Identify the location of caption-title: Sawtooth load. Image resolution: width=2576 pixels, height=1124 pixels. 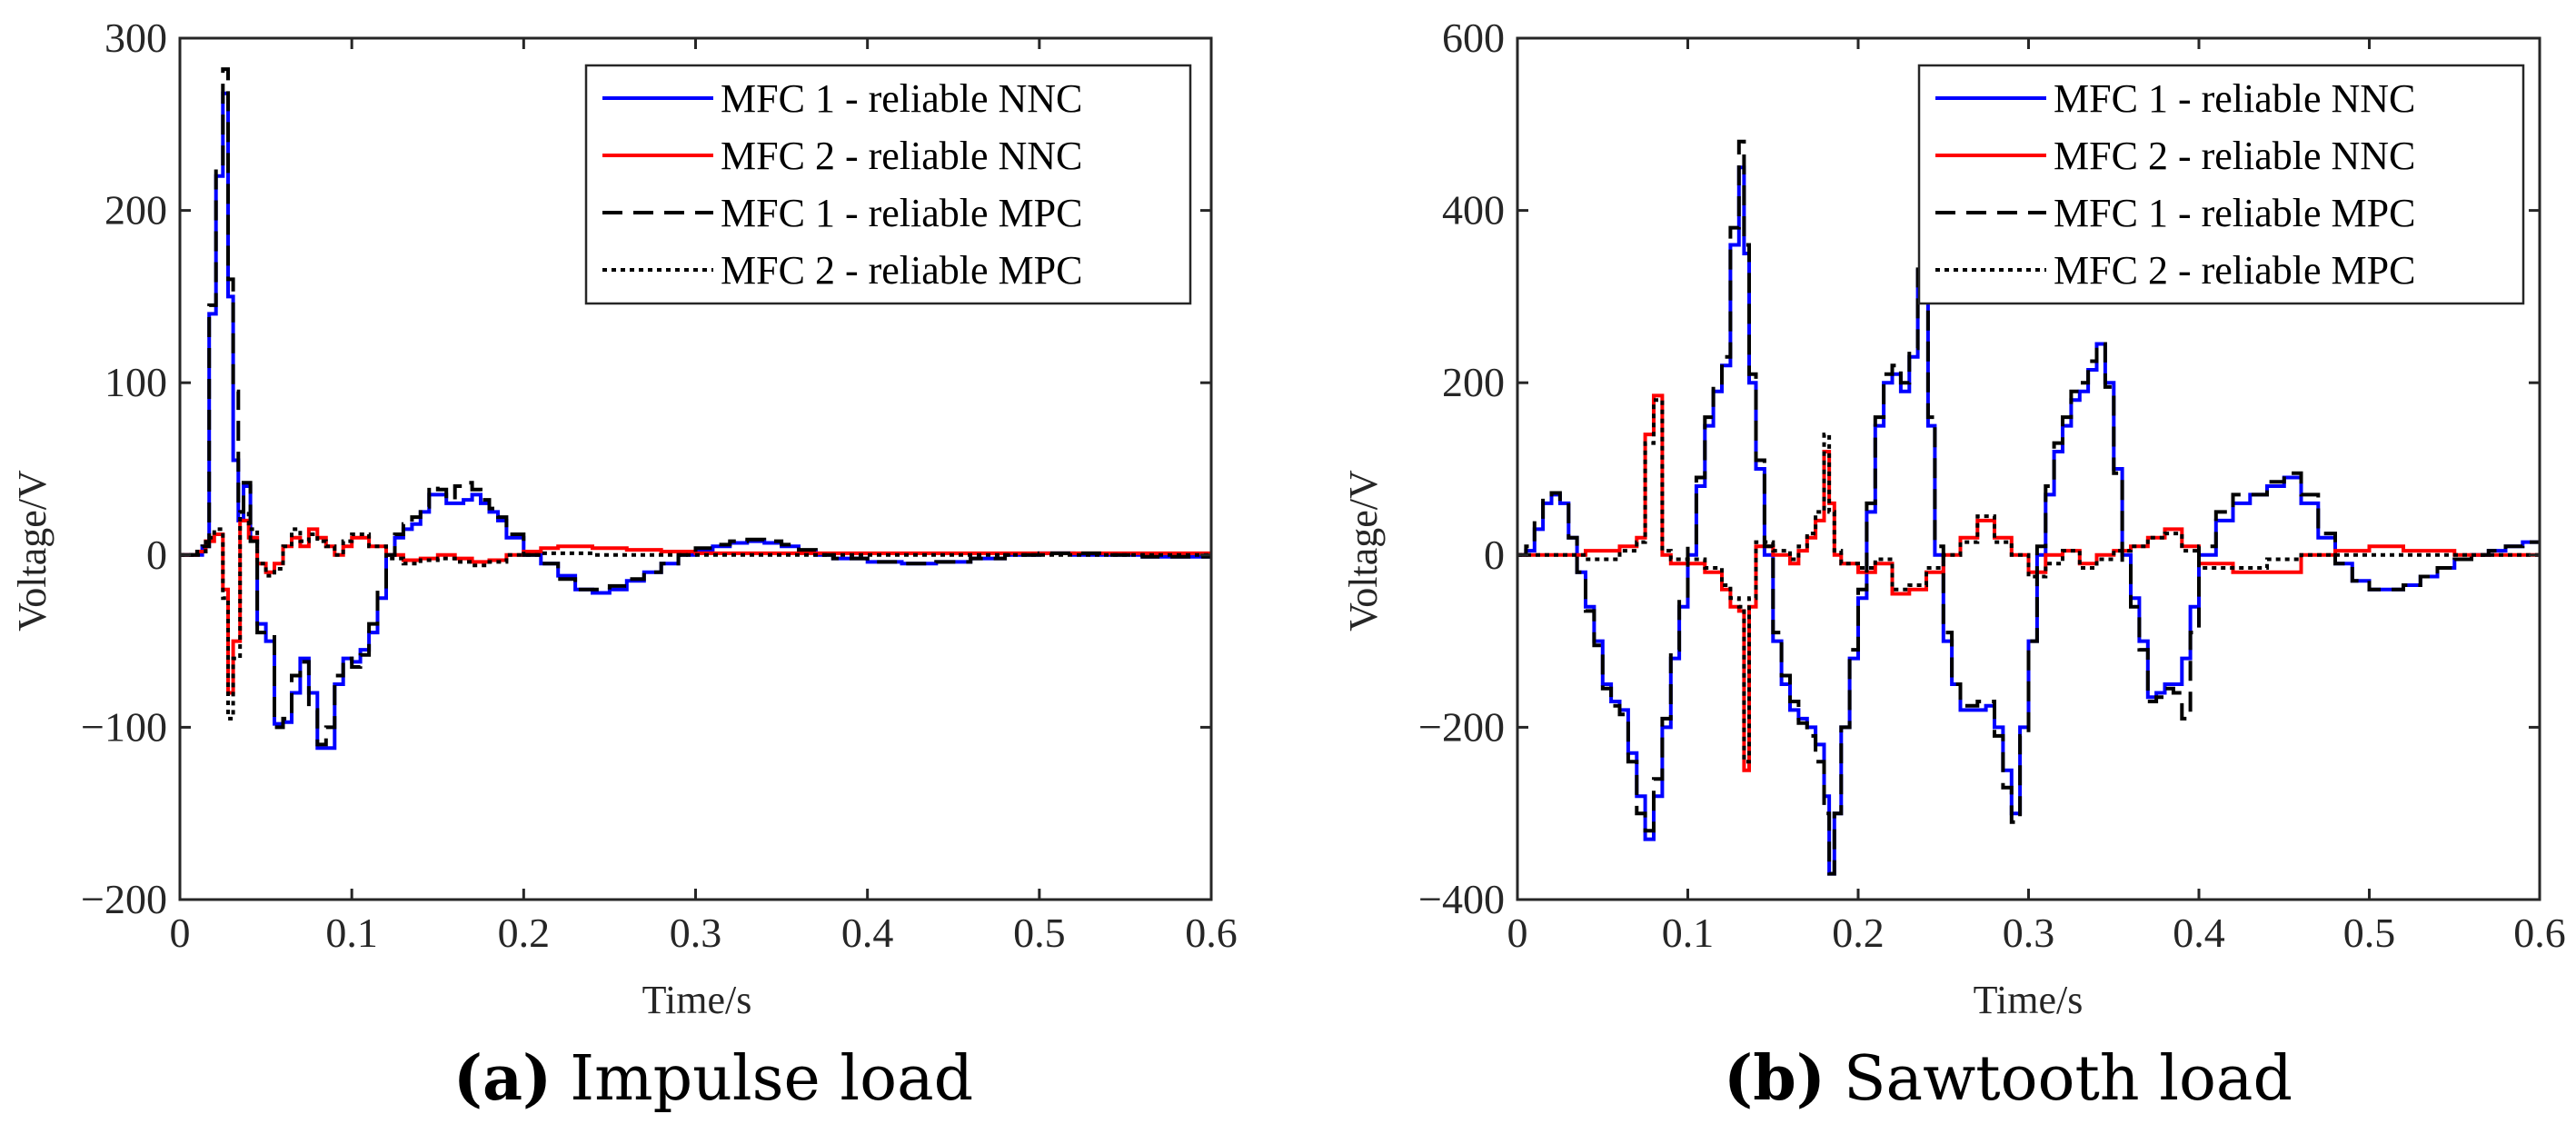
(2069, 1079).